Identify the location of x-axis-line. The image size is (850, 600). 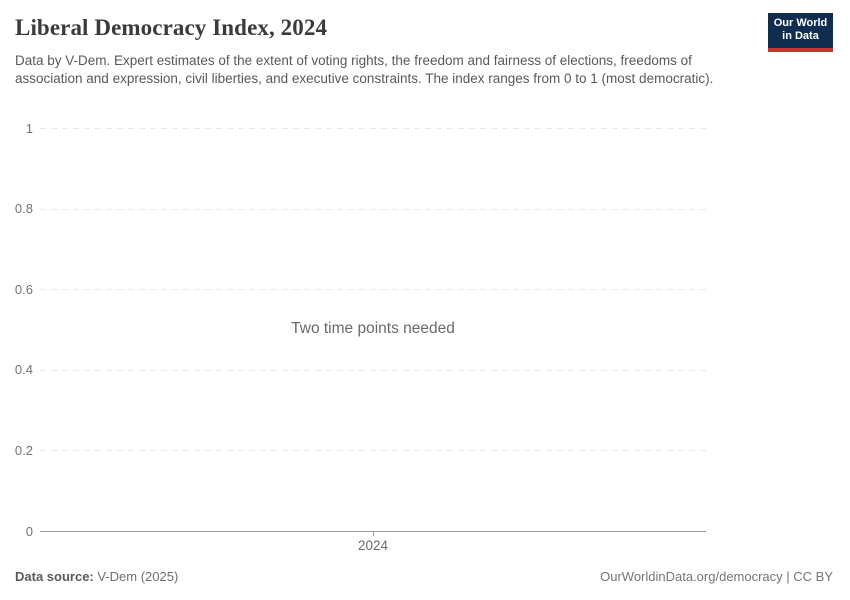
(373, 531).